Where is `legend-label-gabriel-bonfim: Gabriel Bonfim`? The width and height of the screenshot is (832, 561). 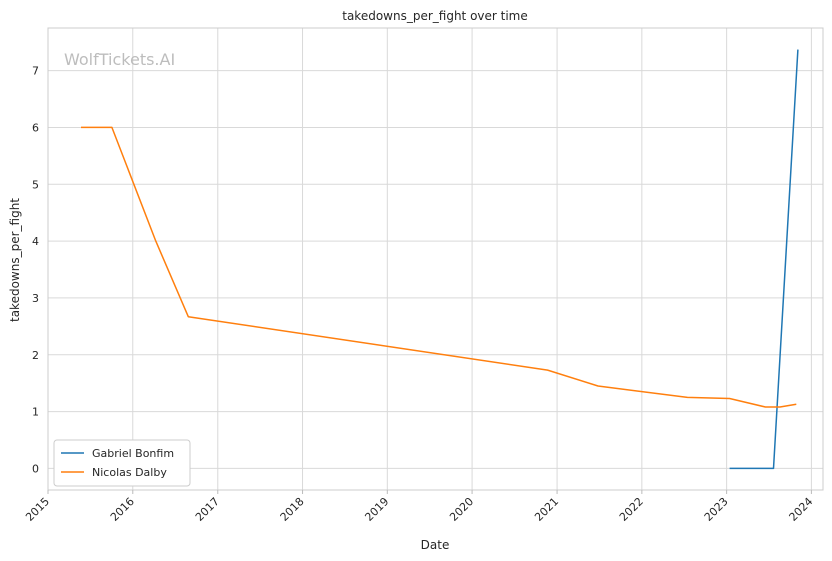 legend-label-gabriel-bonfim: Gabriel Bonfim is located at coordinates (133, 453).